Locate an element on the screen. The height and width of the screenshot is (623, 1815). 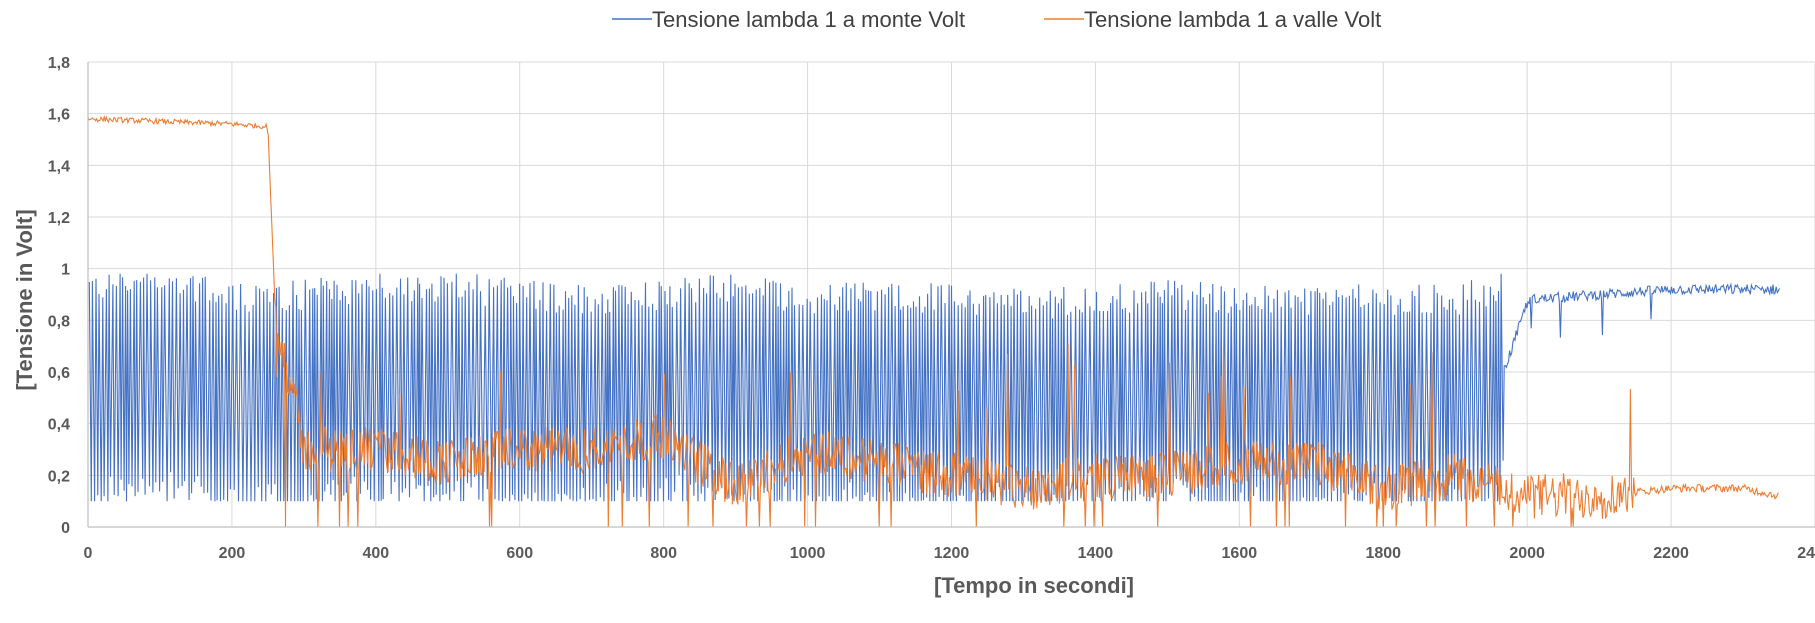
y-tick-label: 0,8 is located at coordinates (59, 321).